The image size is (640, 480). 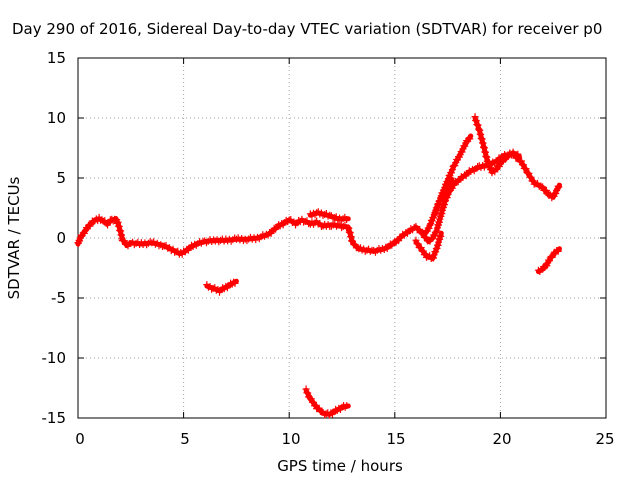 I want to click on series-upper-track, so click(x=328, y=216).